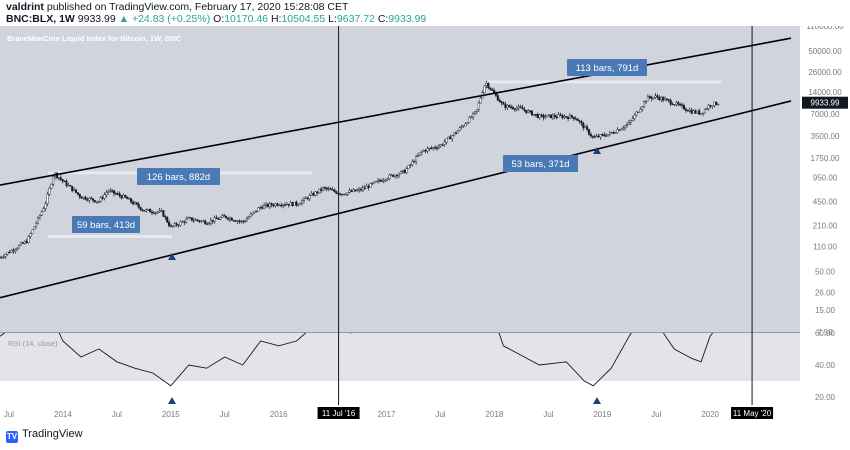 The width and height of the screenshot is (850, 450). What do you see at coordinates (339, 413) in the screenshot?
I see `time-marker-label: 11 Jul '16` at bounding box center [339, 413].